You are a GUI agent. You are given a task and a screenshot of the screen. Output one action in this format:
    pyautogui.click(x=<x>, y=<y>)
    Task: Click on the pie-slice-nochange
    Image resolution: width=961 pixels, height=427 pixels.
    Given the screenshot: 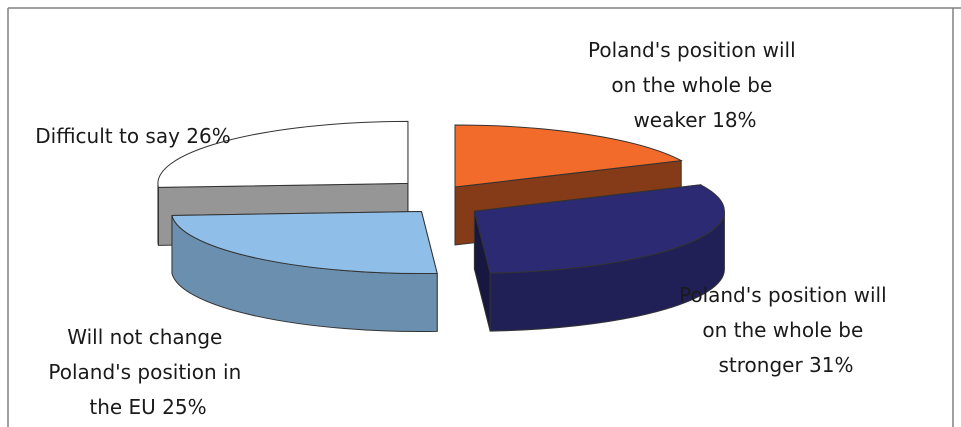 What is the action you would take?
    pyautogui.click(x=304, y=243)
    